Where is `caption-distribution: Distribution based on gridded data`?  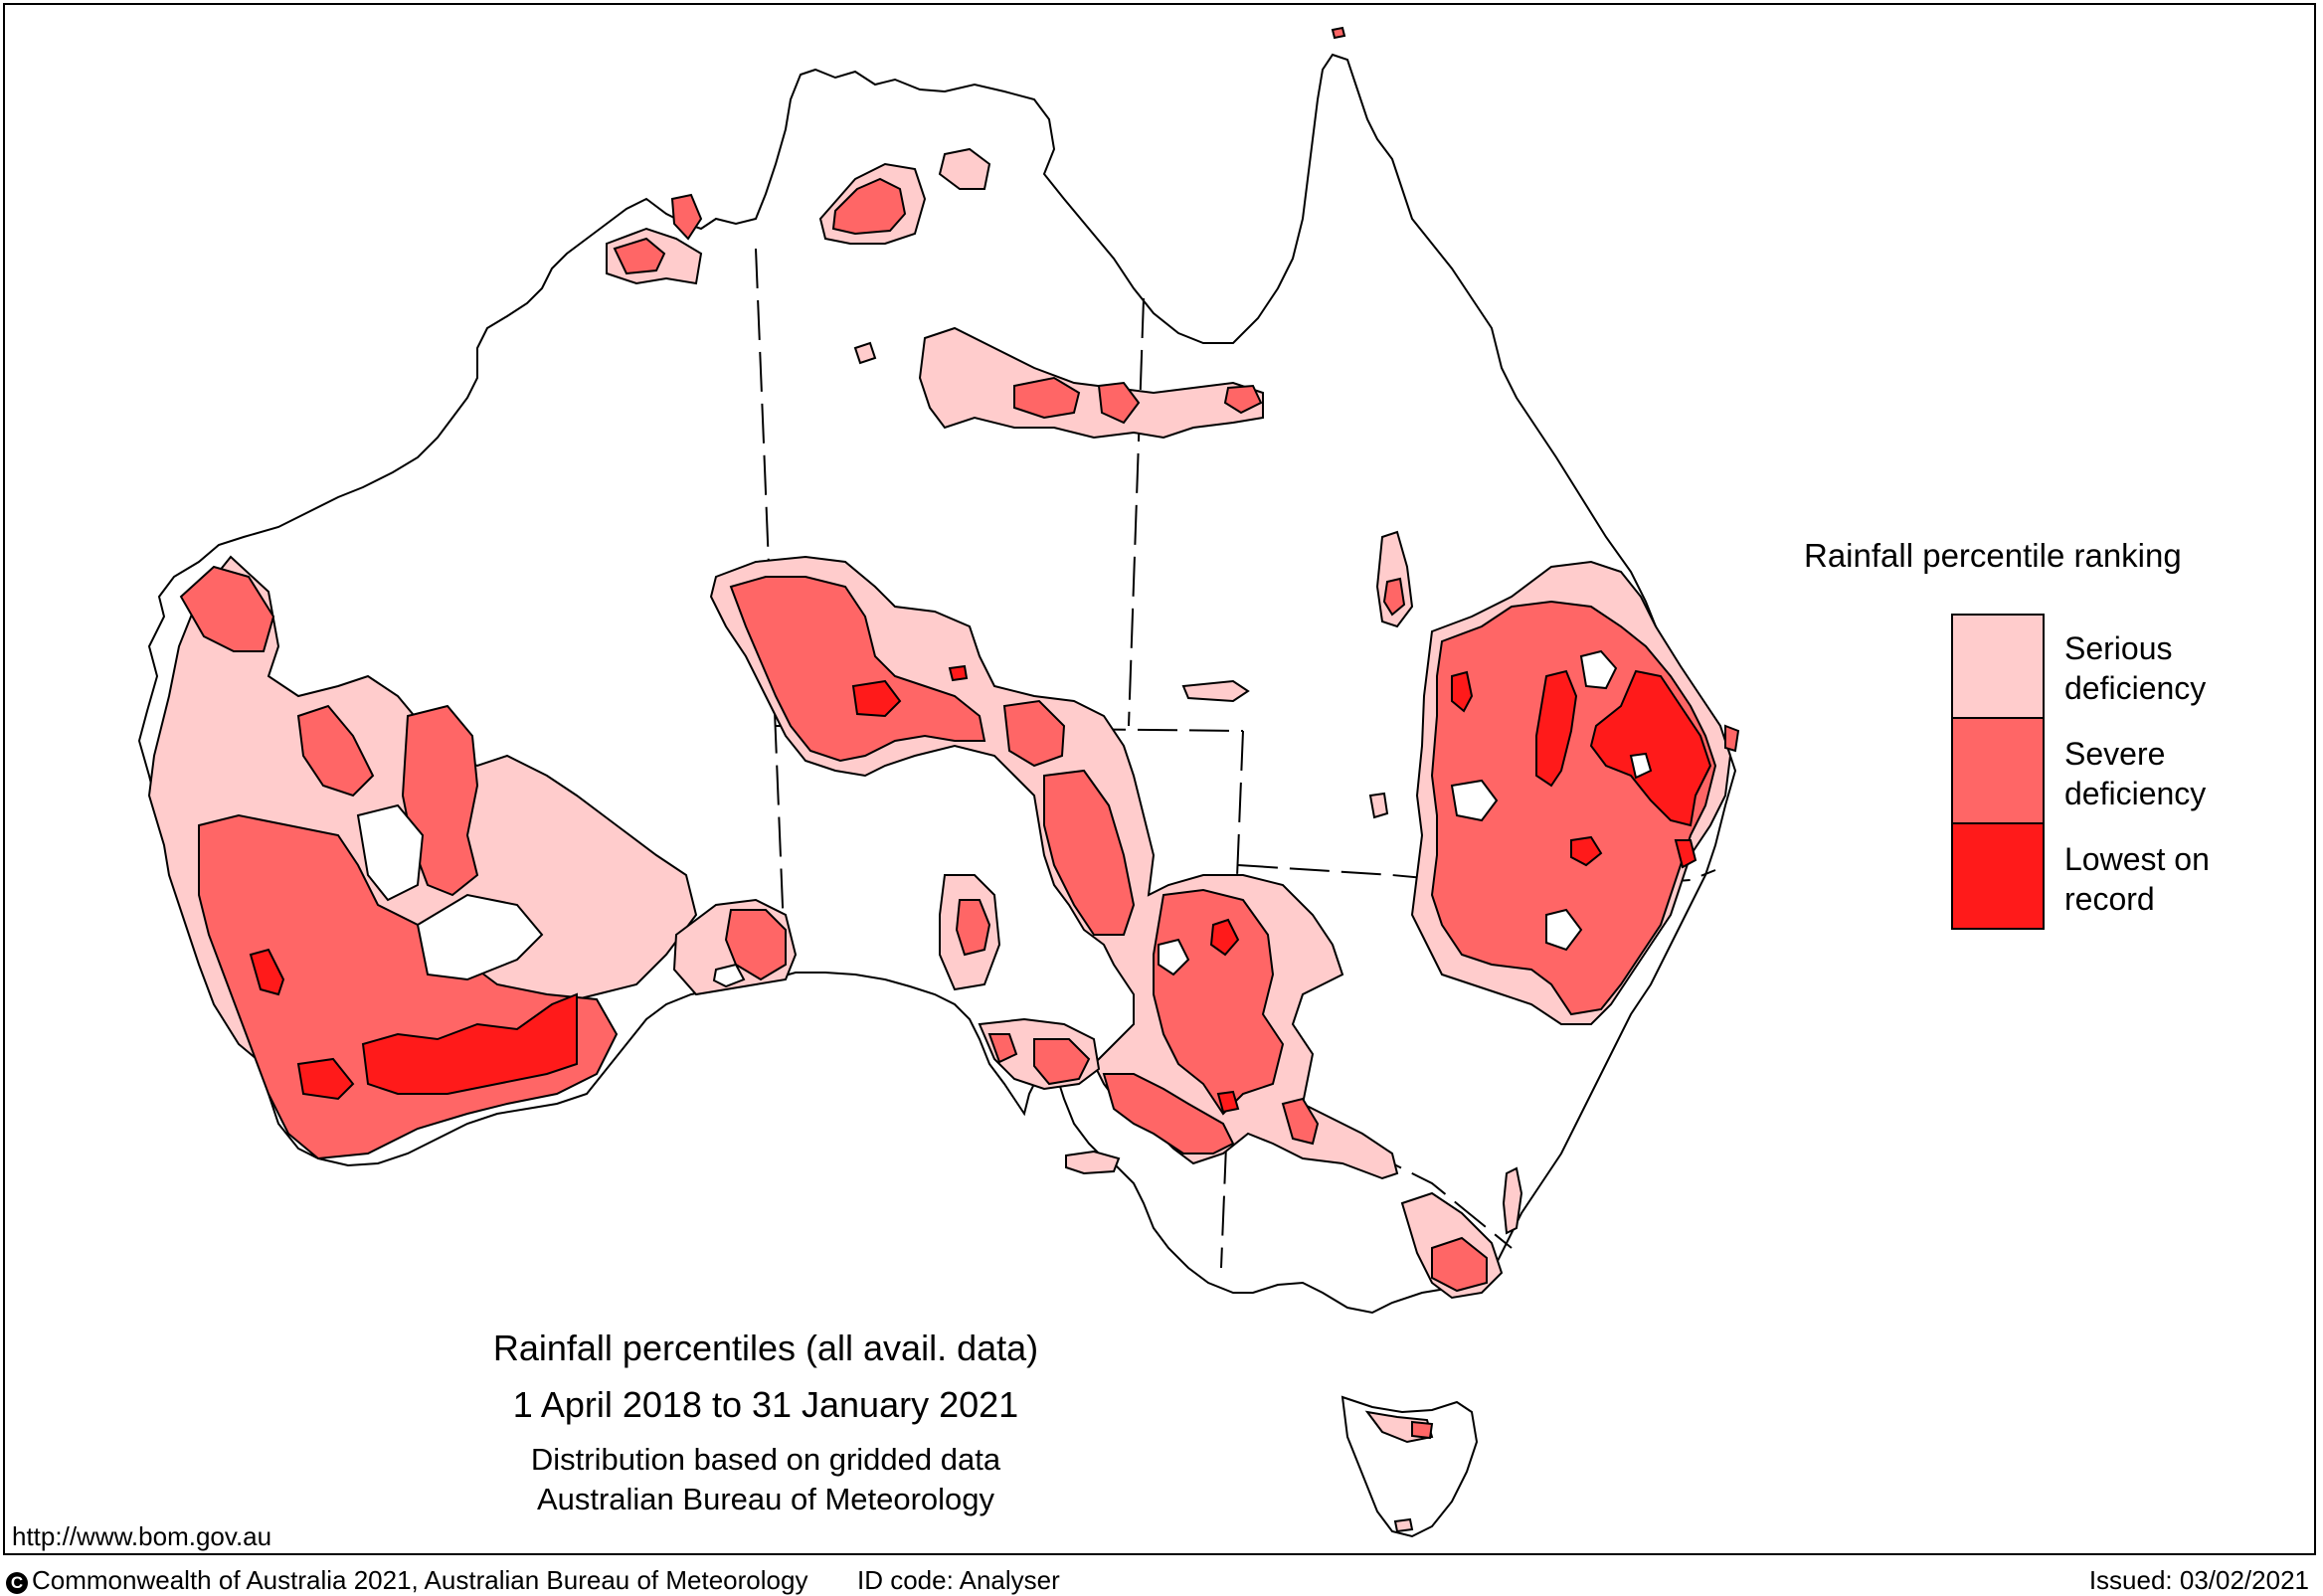
caption-distribution: Distribution based on gridded data is located at coordinates (765, 1460).